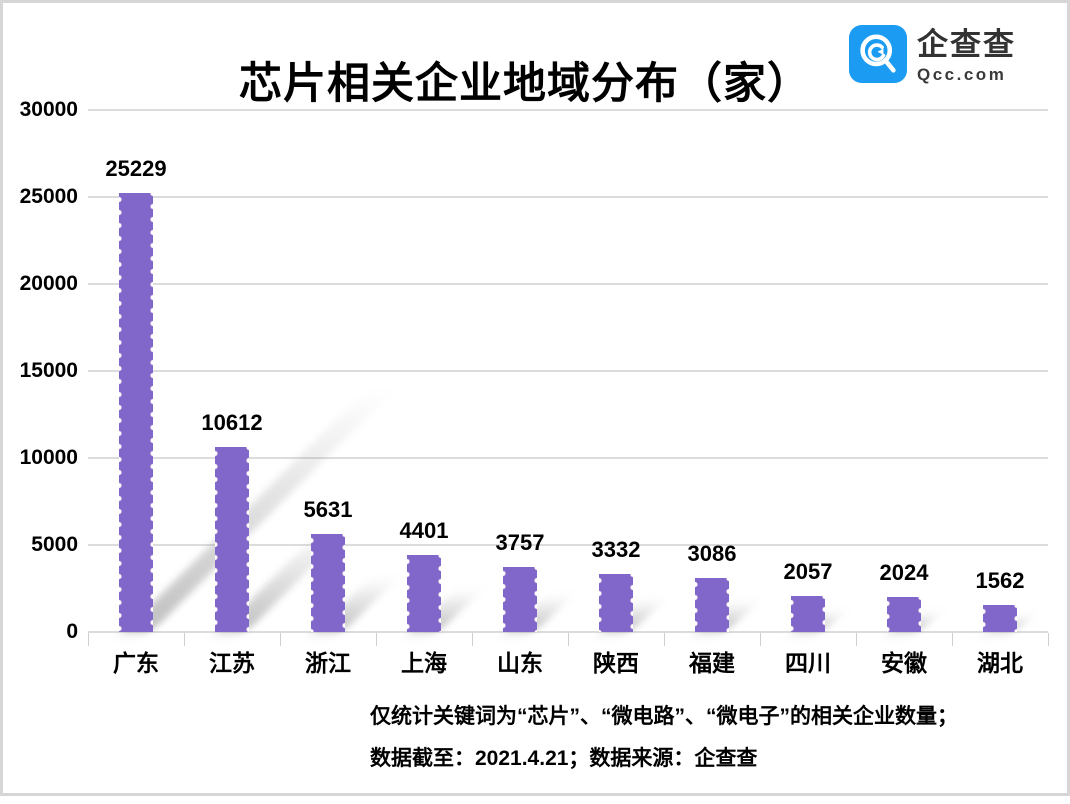 This screenshot has width=1070, height=804. What do you see at coordinates (564, 758) in the screenshot?
I see `footnote-line2: 数据截至：2021.4.21；数据来源：企查查` at bounding box center [564, 758].